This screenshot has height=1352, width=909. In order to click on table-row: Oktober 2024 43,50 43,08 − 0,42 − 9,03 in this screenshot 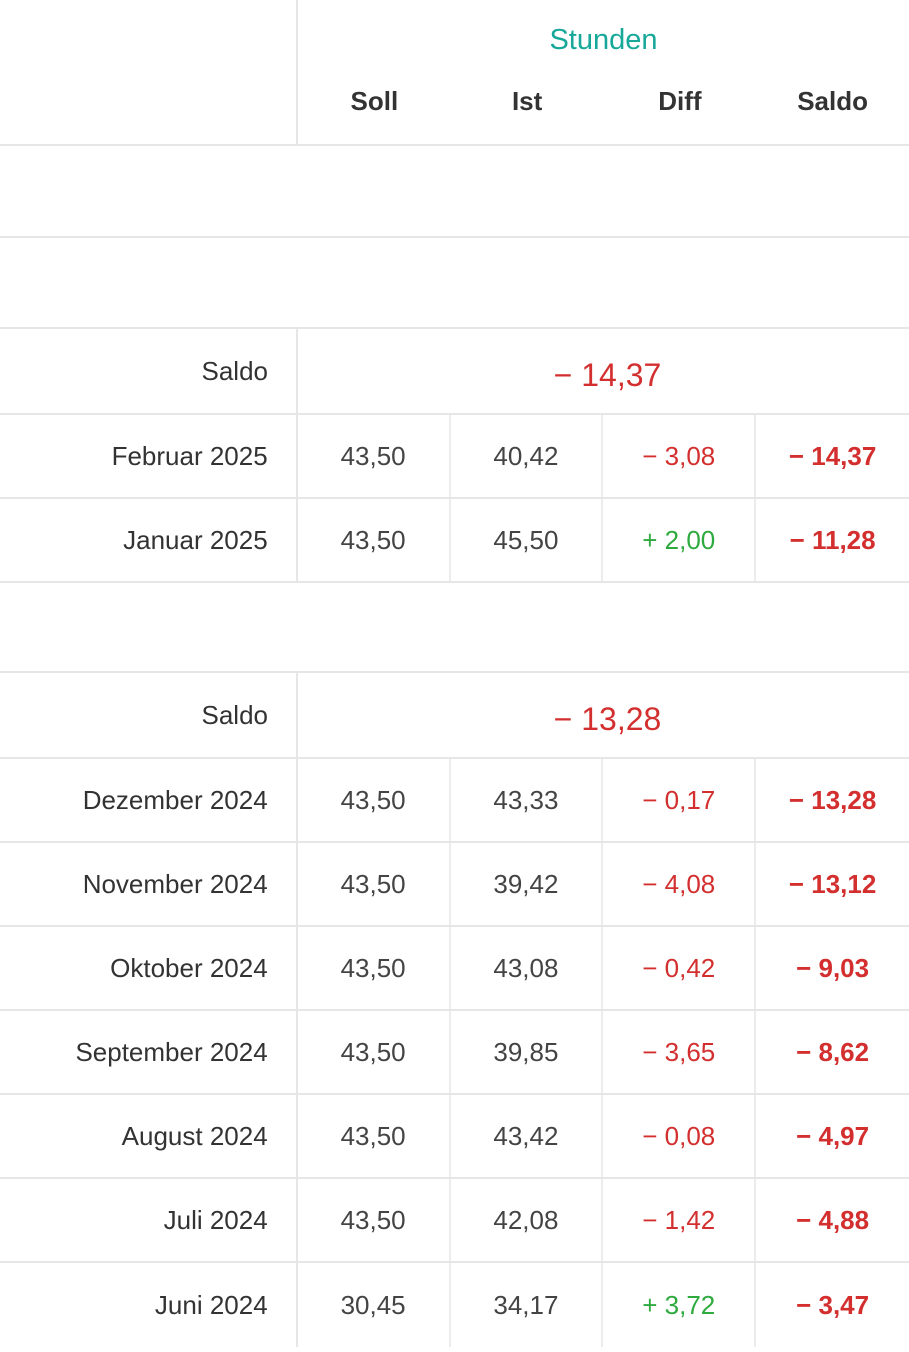, I will do `click(454, 969)`.